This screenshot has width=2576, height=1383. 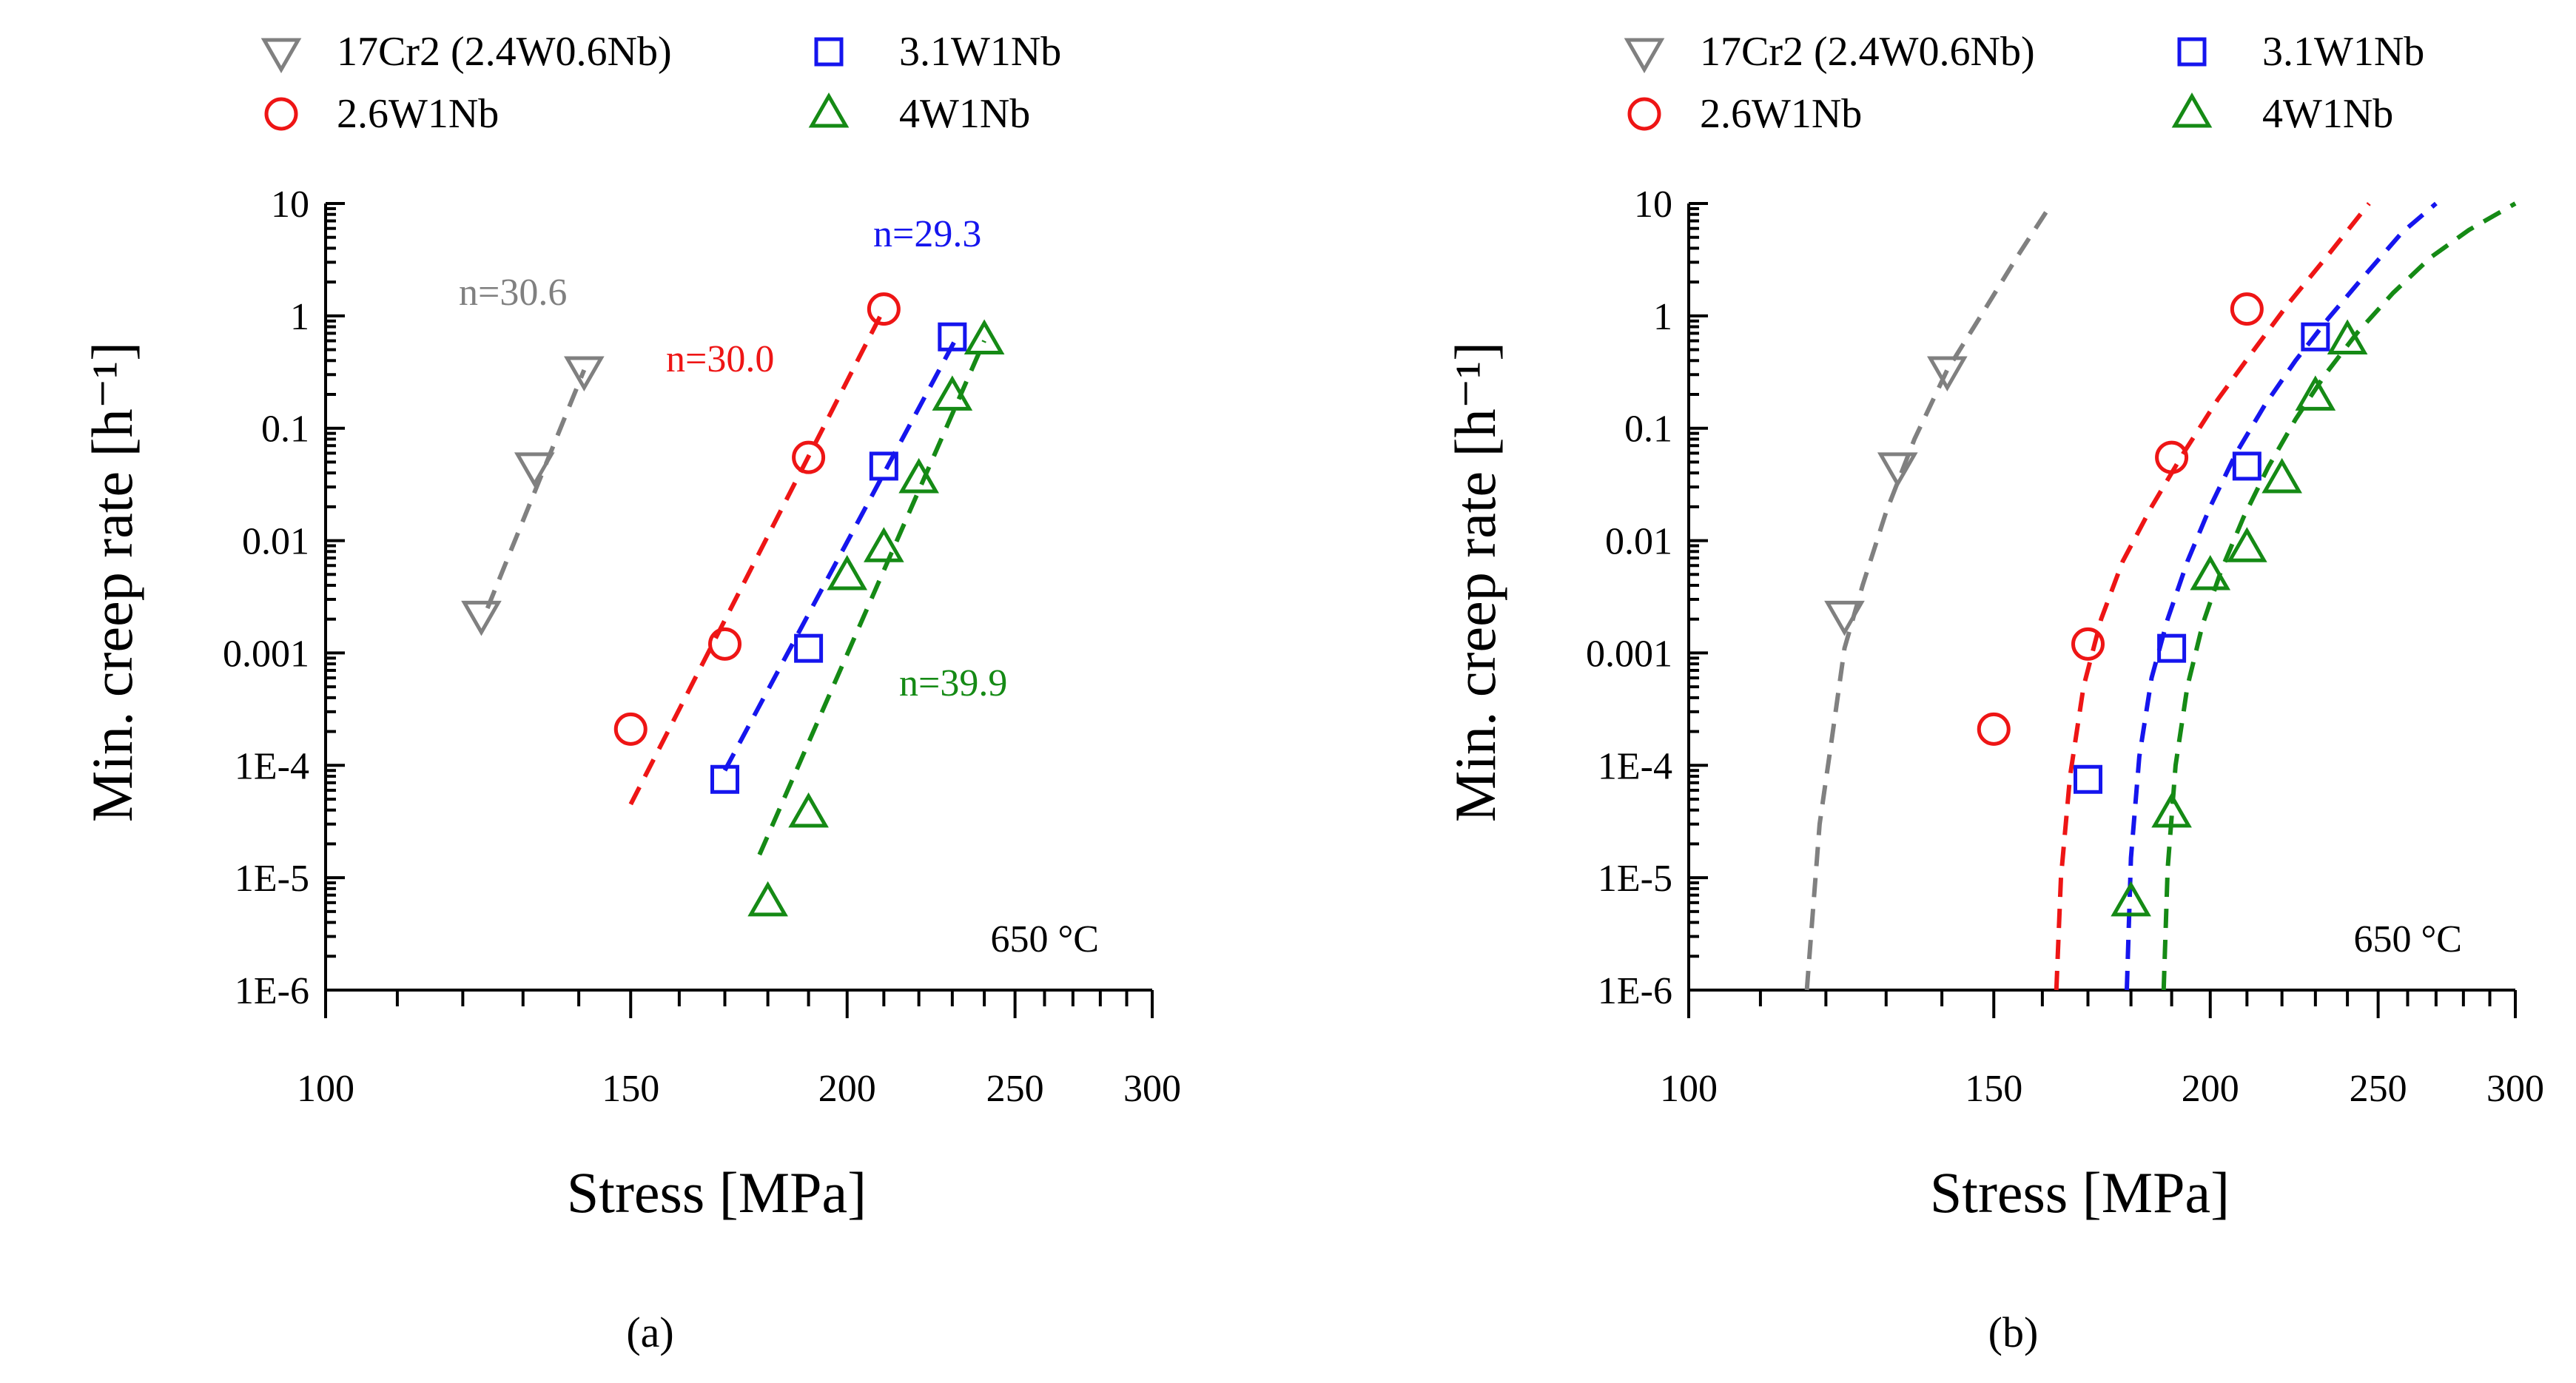 I want to click on series-17cr2-2-4w0-6nb-: n=30.6, so click(x=532, y=454).